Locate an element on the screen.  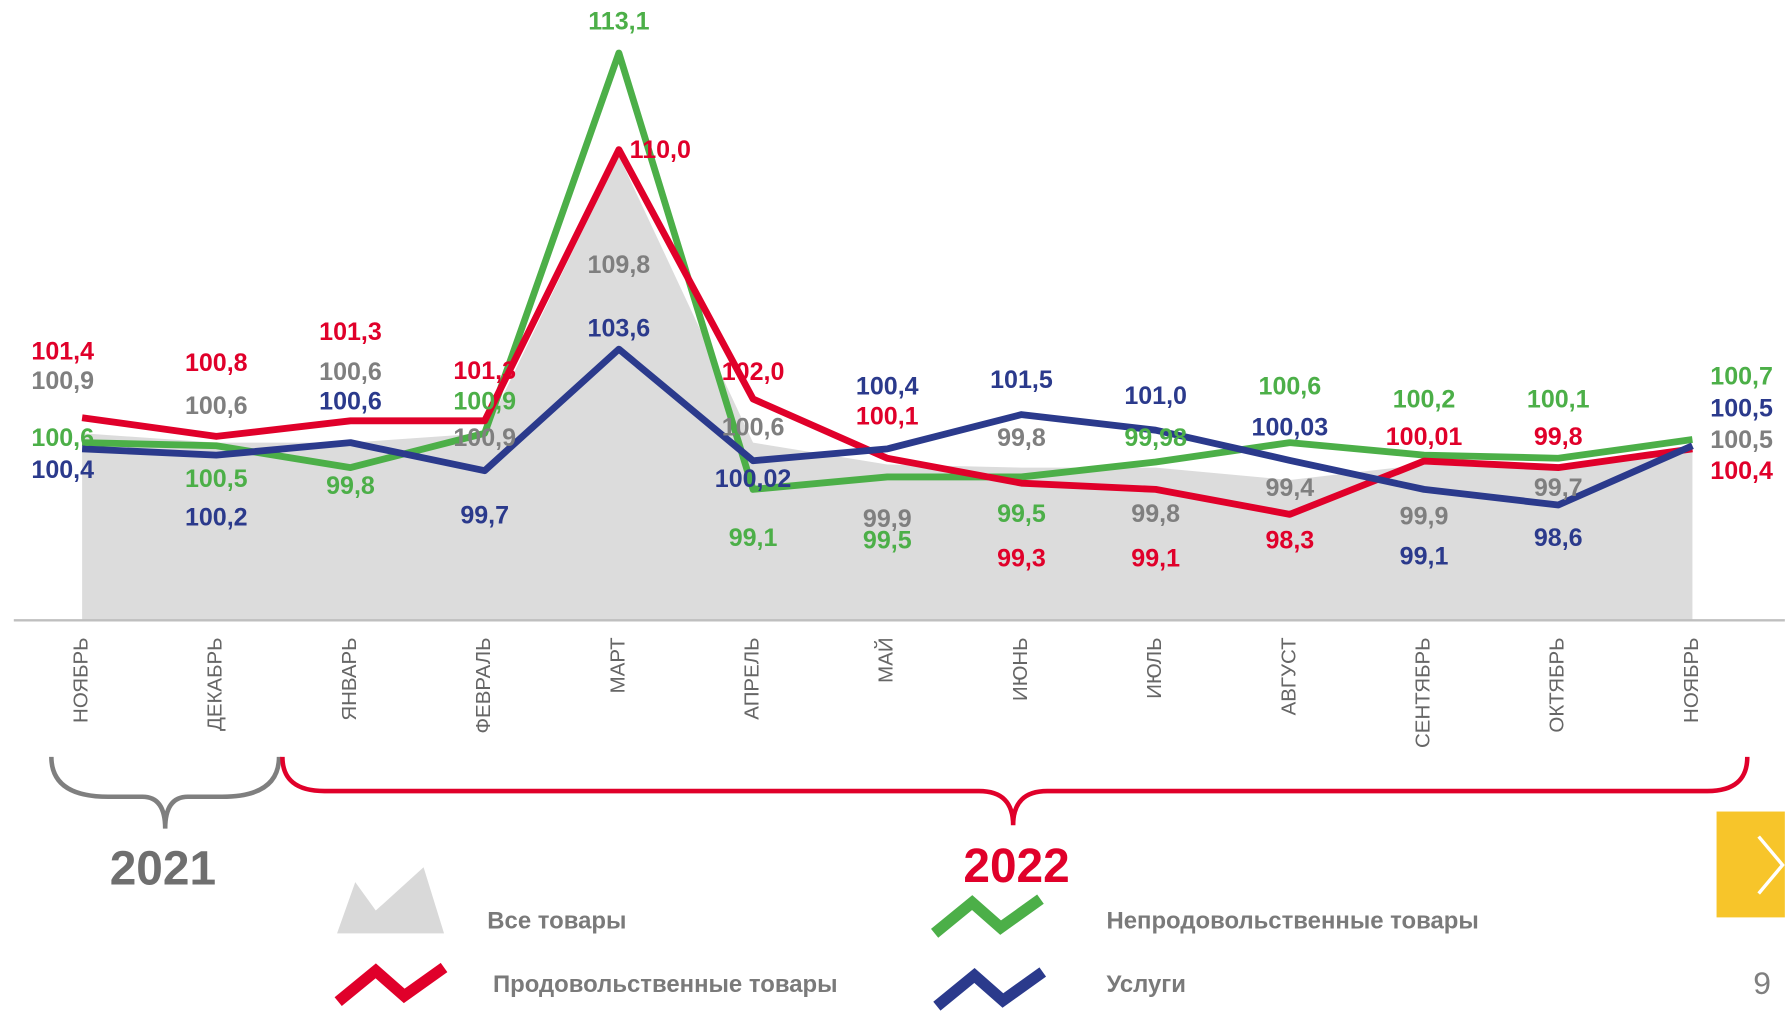
legend-label: Услуги is located at coordinates (1145, 984).